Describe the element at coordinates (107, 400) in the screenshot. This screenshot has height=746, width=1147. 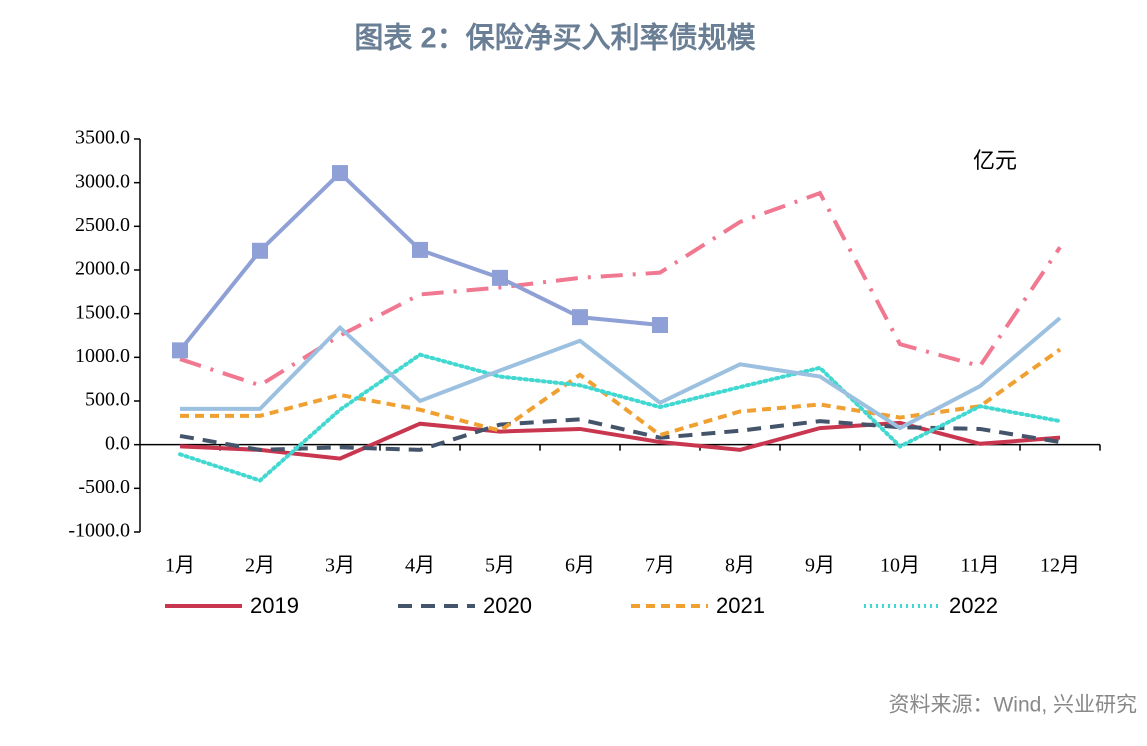
I see `y-tick-label: 500.0` at that location.